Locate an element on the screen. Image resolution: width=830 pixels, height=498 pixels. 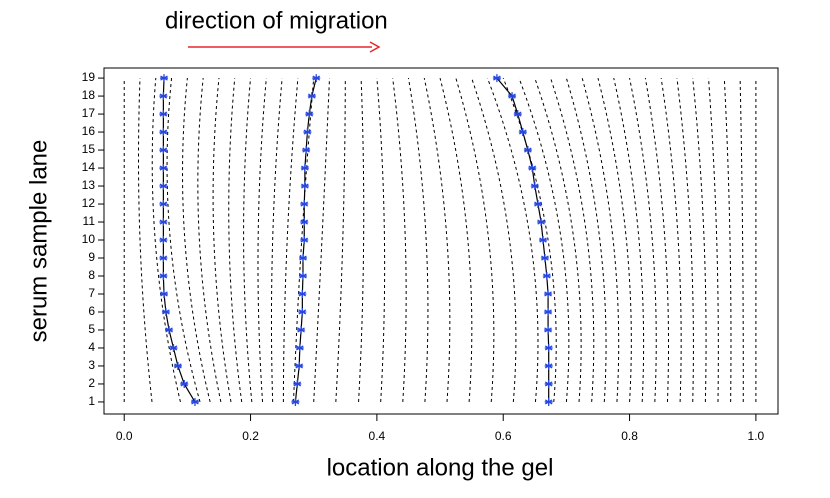
y-tick-label: 15 is located at coordinates (89, 149).